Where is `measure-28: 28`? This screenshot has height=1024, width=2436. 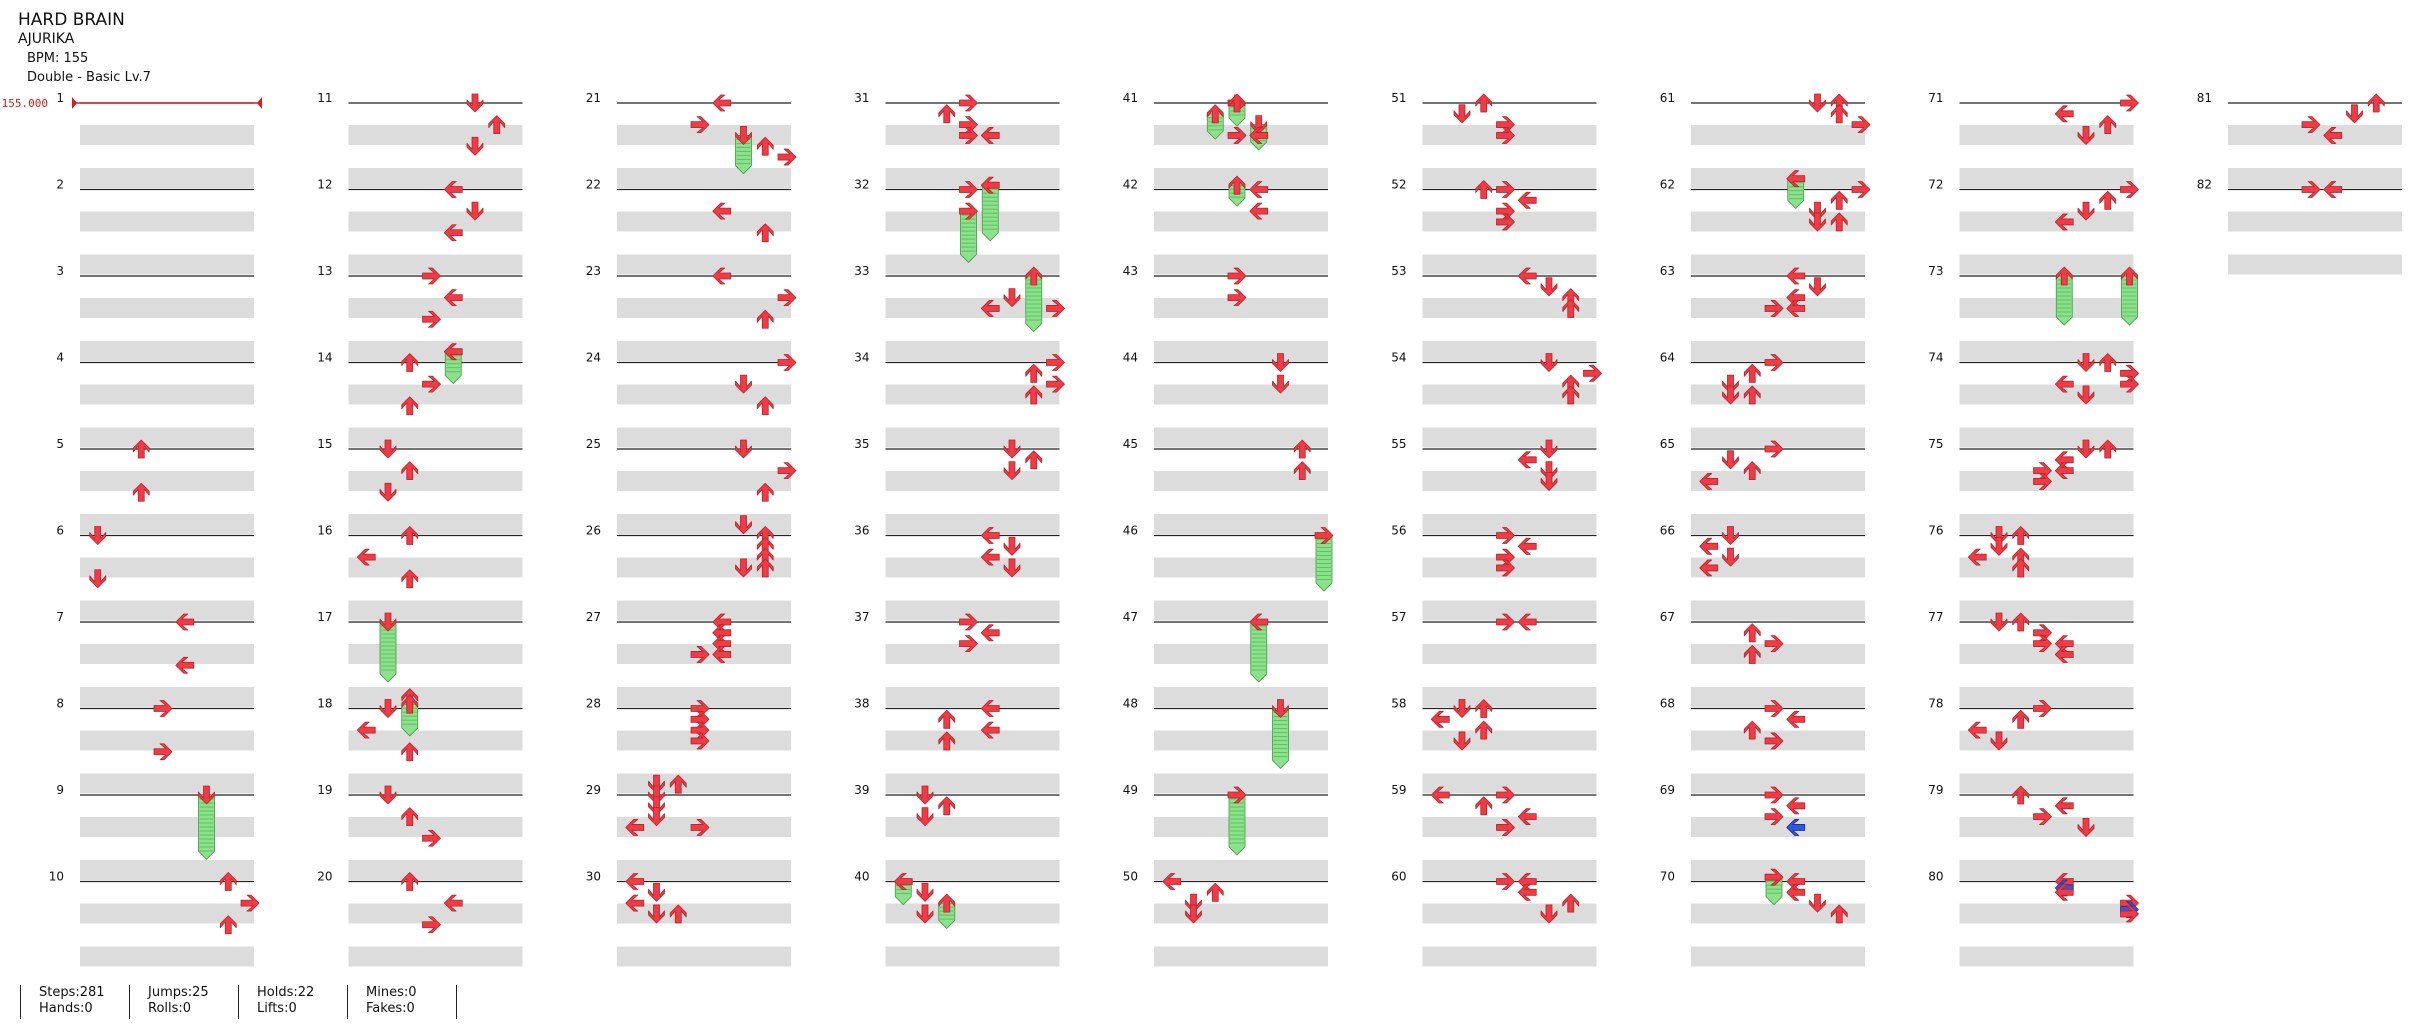
measure-28: 28 is located at coordinates (688, 745).